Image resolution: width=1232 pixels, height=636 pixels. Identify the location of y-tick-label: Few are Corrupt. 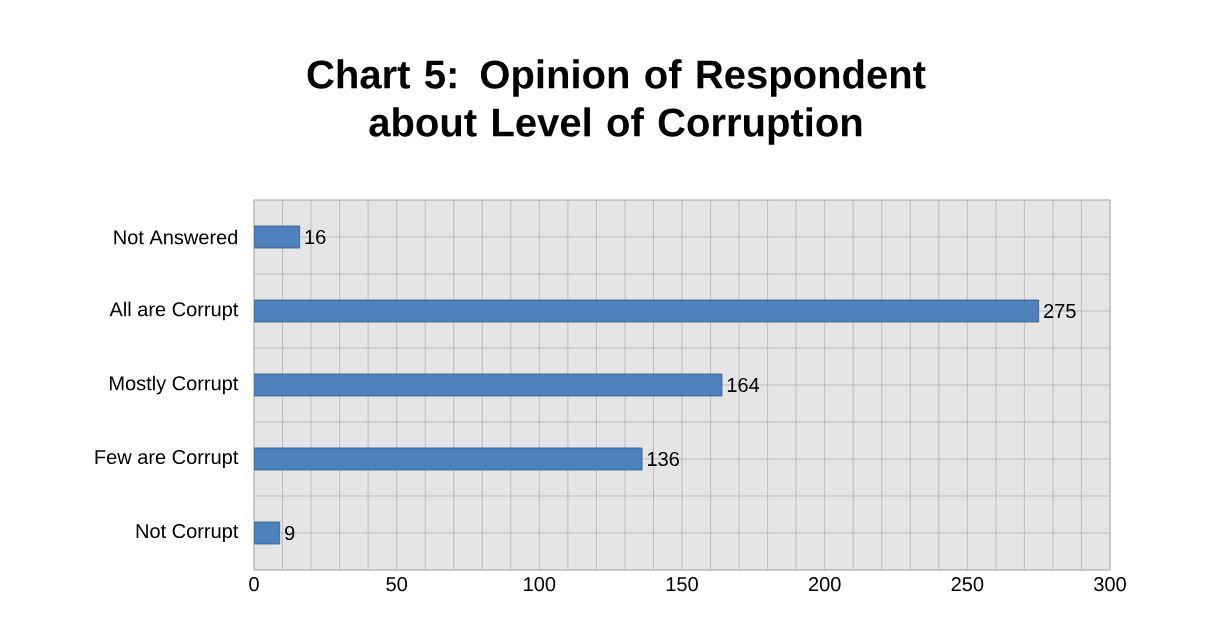
(167, 459).